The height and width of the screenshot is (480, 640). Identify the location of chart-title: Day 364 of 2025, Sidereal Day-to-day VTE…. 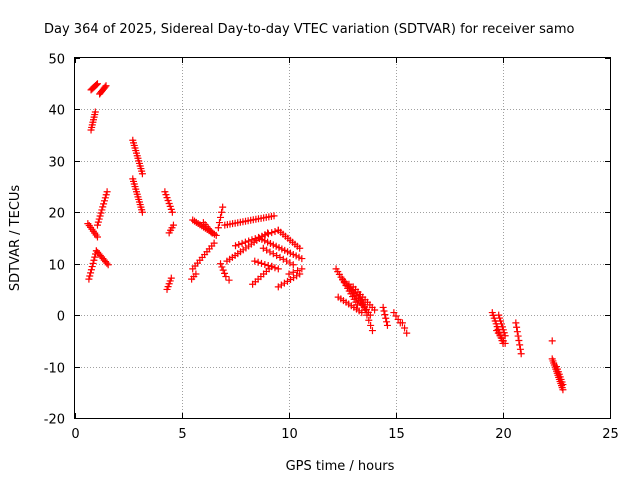
(309, 29).